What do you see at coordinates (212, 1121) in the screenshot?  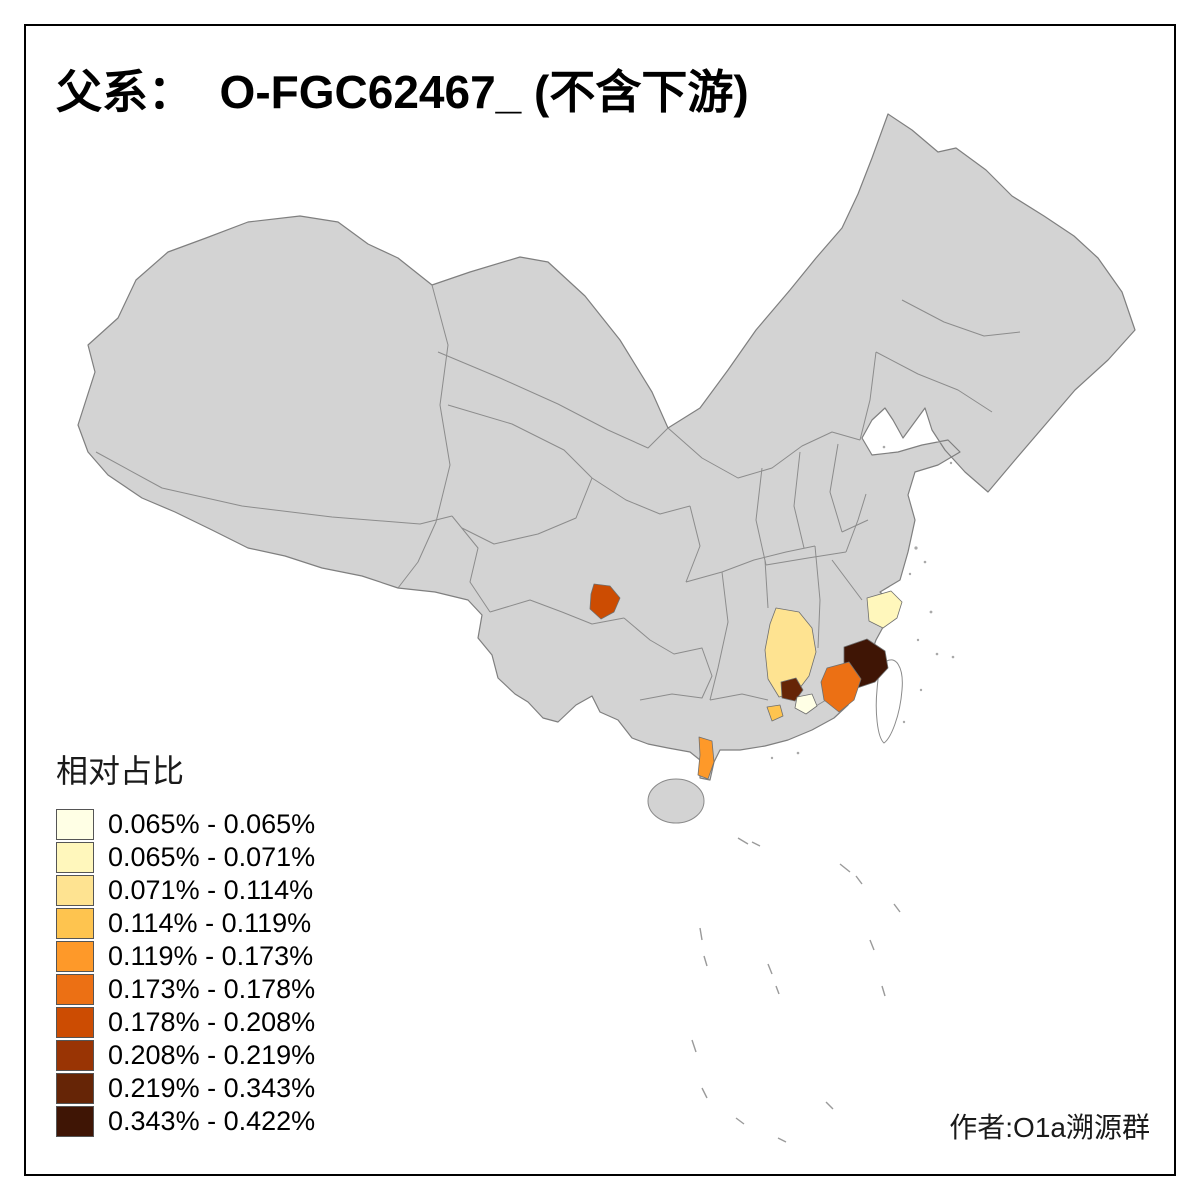 I see `legend-label: 0.343% - 0.422%` at bounding box center [212, 1121].